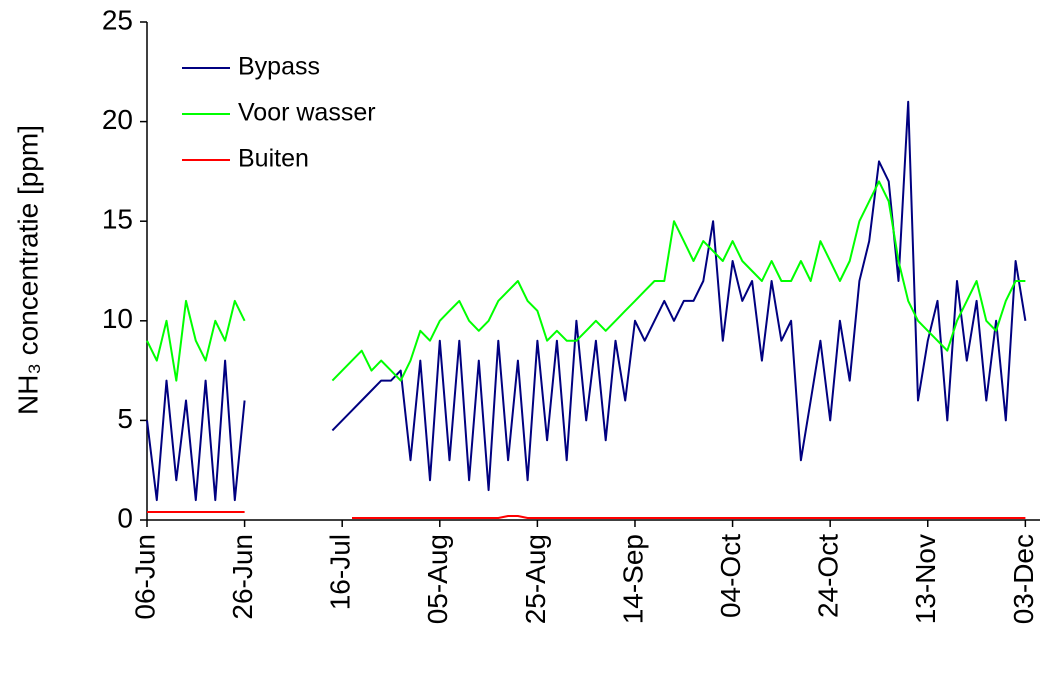 The height and width of the screenshot is (689, 1046). What do you see at coordinates (117, 19) in the screenshot?
I see `y-tick-label: 25` at bounding box center [117, 19].